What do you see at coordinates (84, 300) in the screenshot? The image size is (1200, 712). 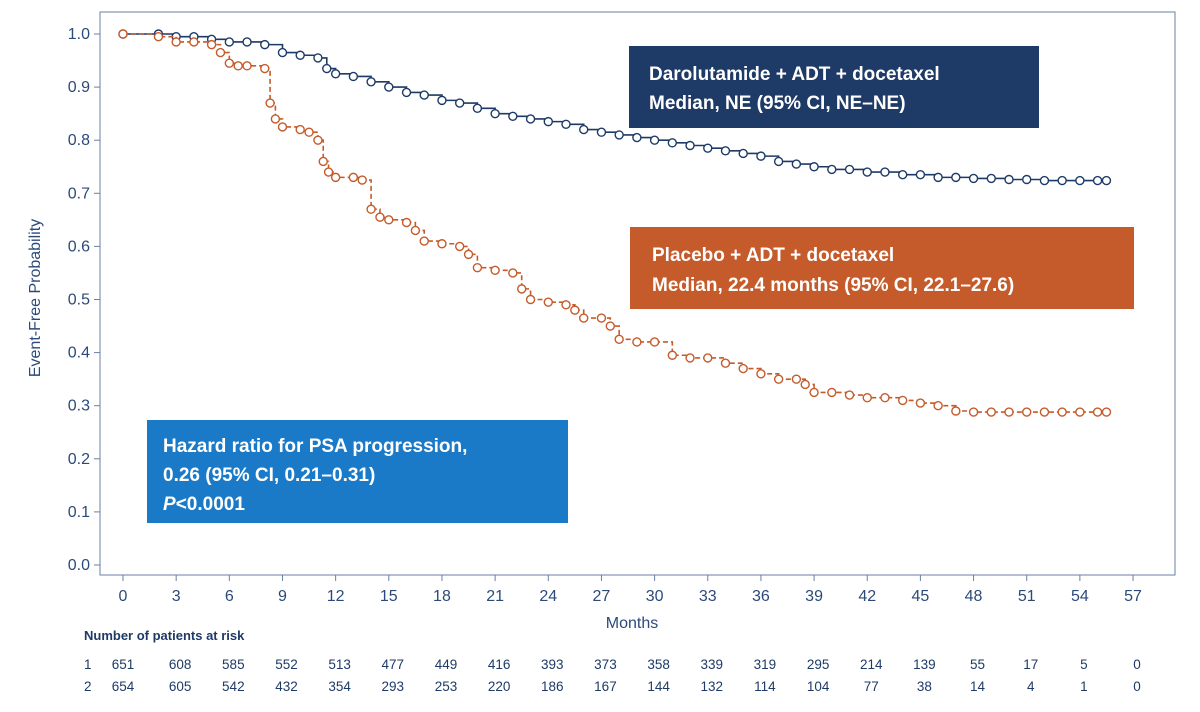 I see `y-axis-ticks: 0.0 0.1 0.2 0.3 0.4 0.5 0.6 0.7 0.8 0.9 1.0` at bounding box center [84, 300].